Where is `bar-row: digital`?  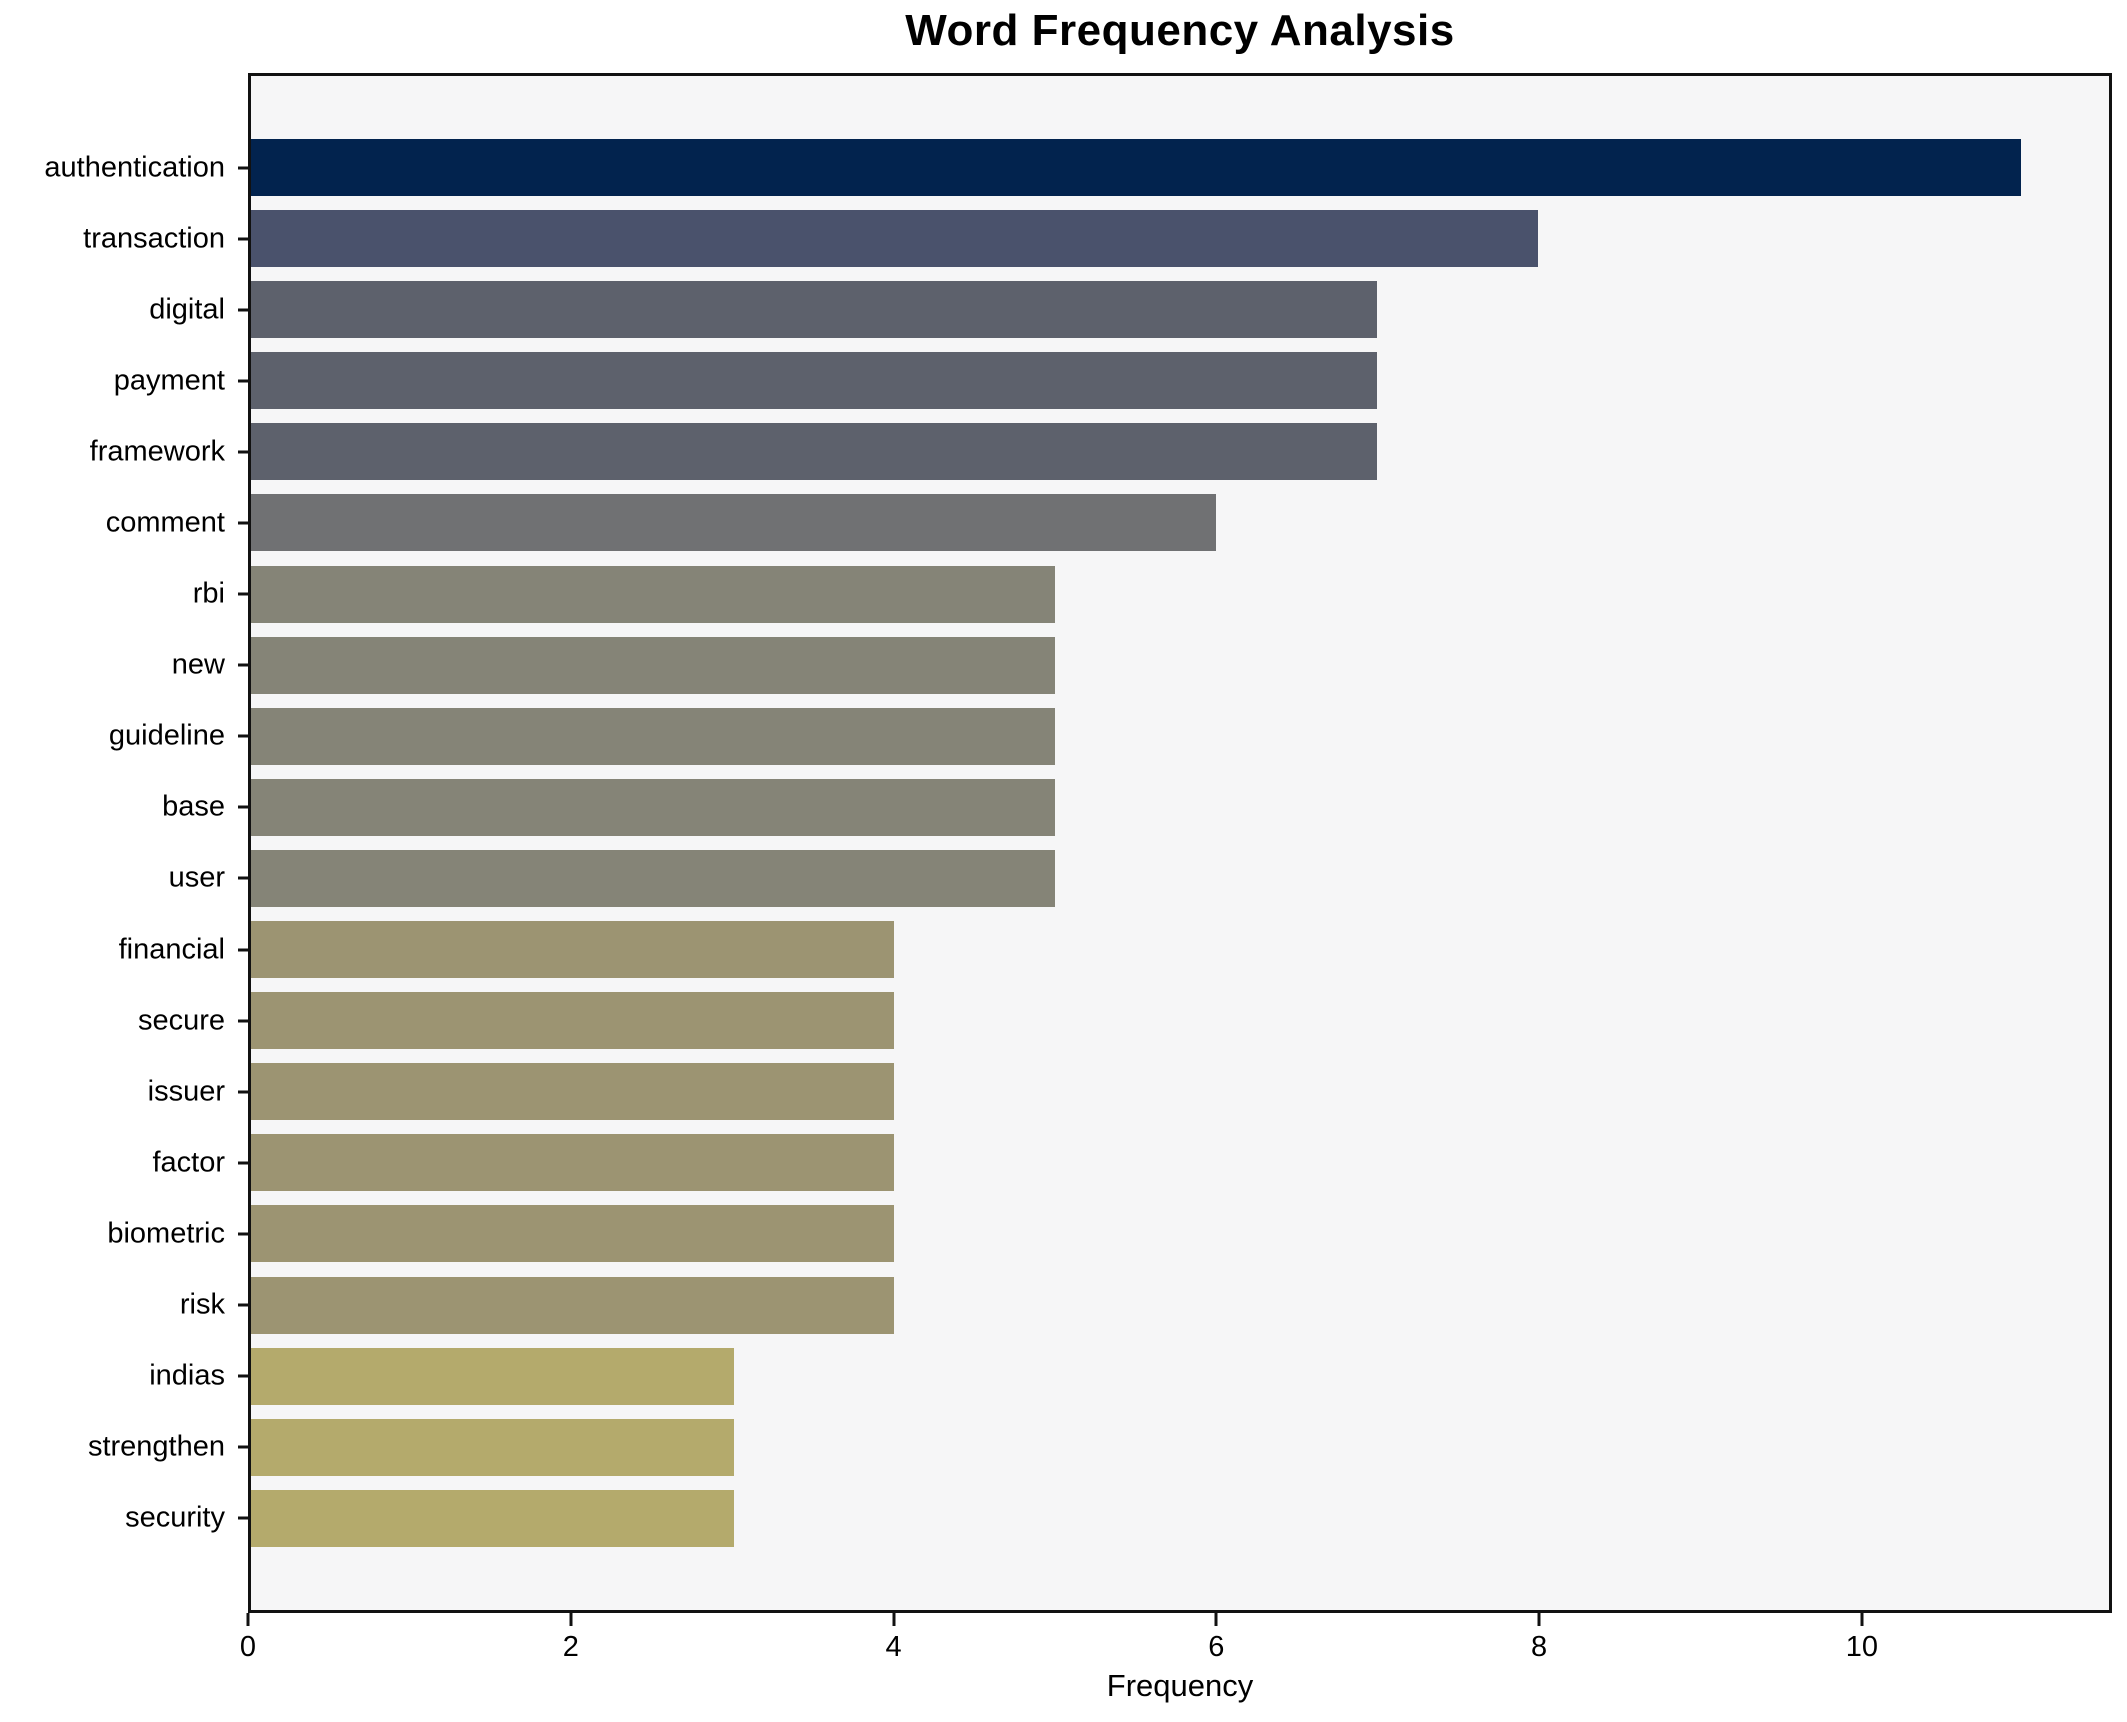 bar-row: digital is located at coordinates (1129, 310).